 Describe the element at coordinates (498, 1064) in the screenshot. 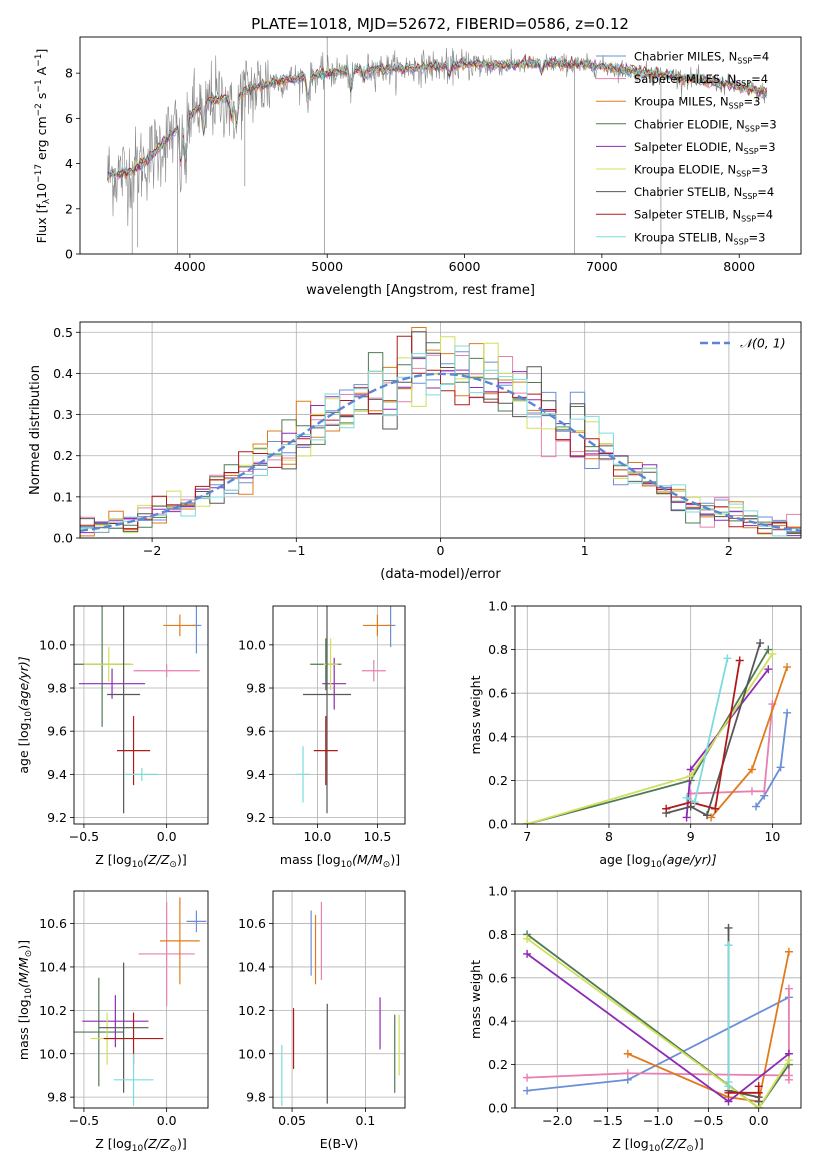

I see `y-tick-label: 0.2` at that location.